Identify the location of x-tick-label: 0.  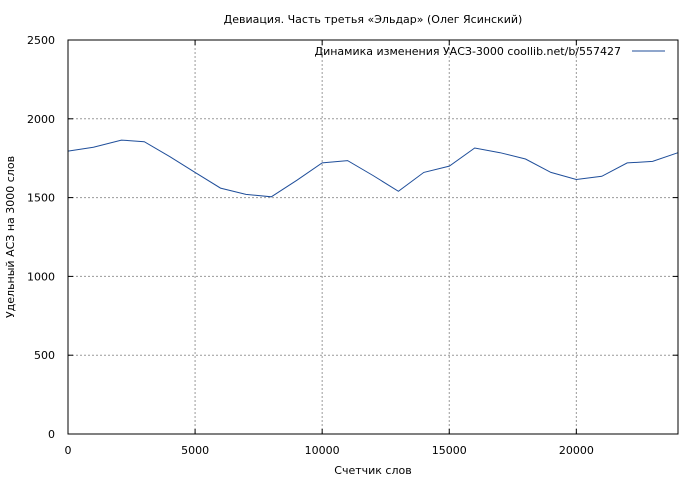
(68, 450).